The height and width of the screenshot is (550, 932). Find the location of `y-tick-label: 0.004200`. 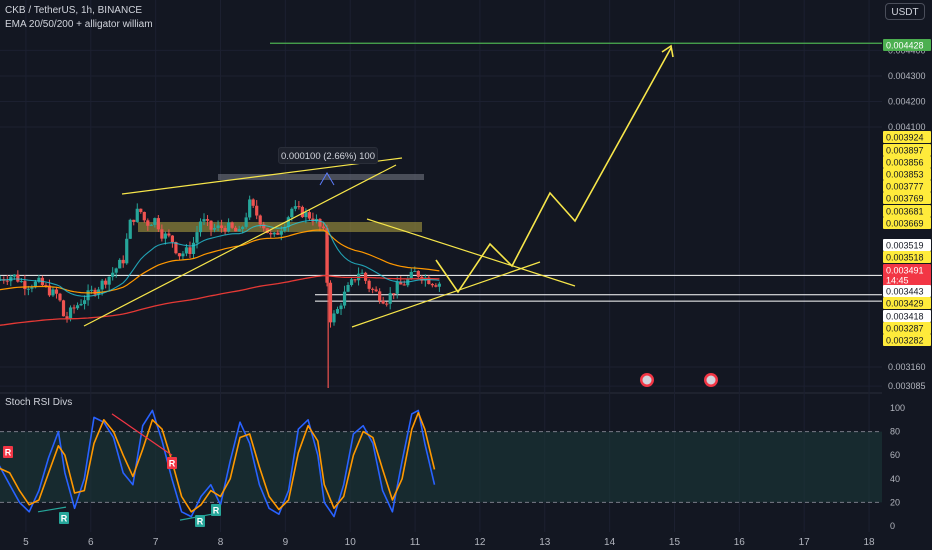

y-tick-label: 0.004200 is located at coordinates (907, 101).